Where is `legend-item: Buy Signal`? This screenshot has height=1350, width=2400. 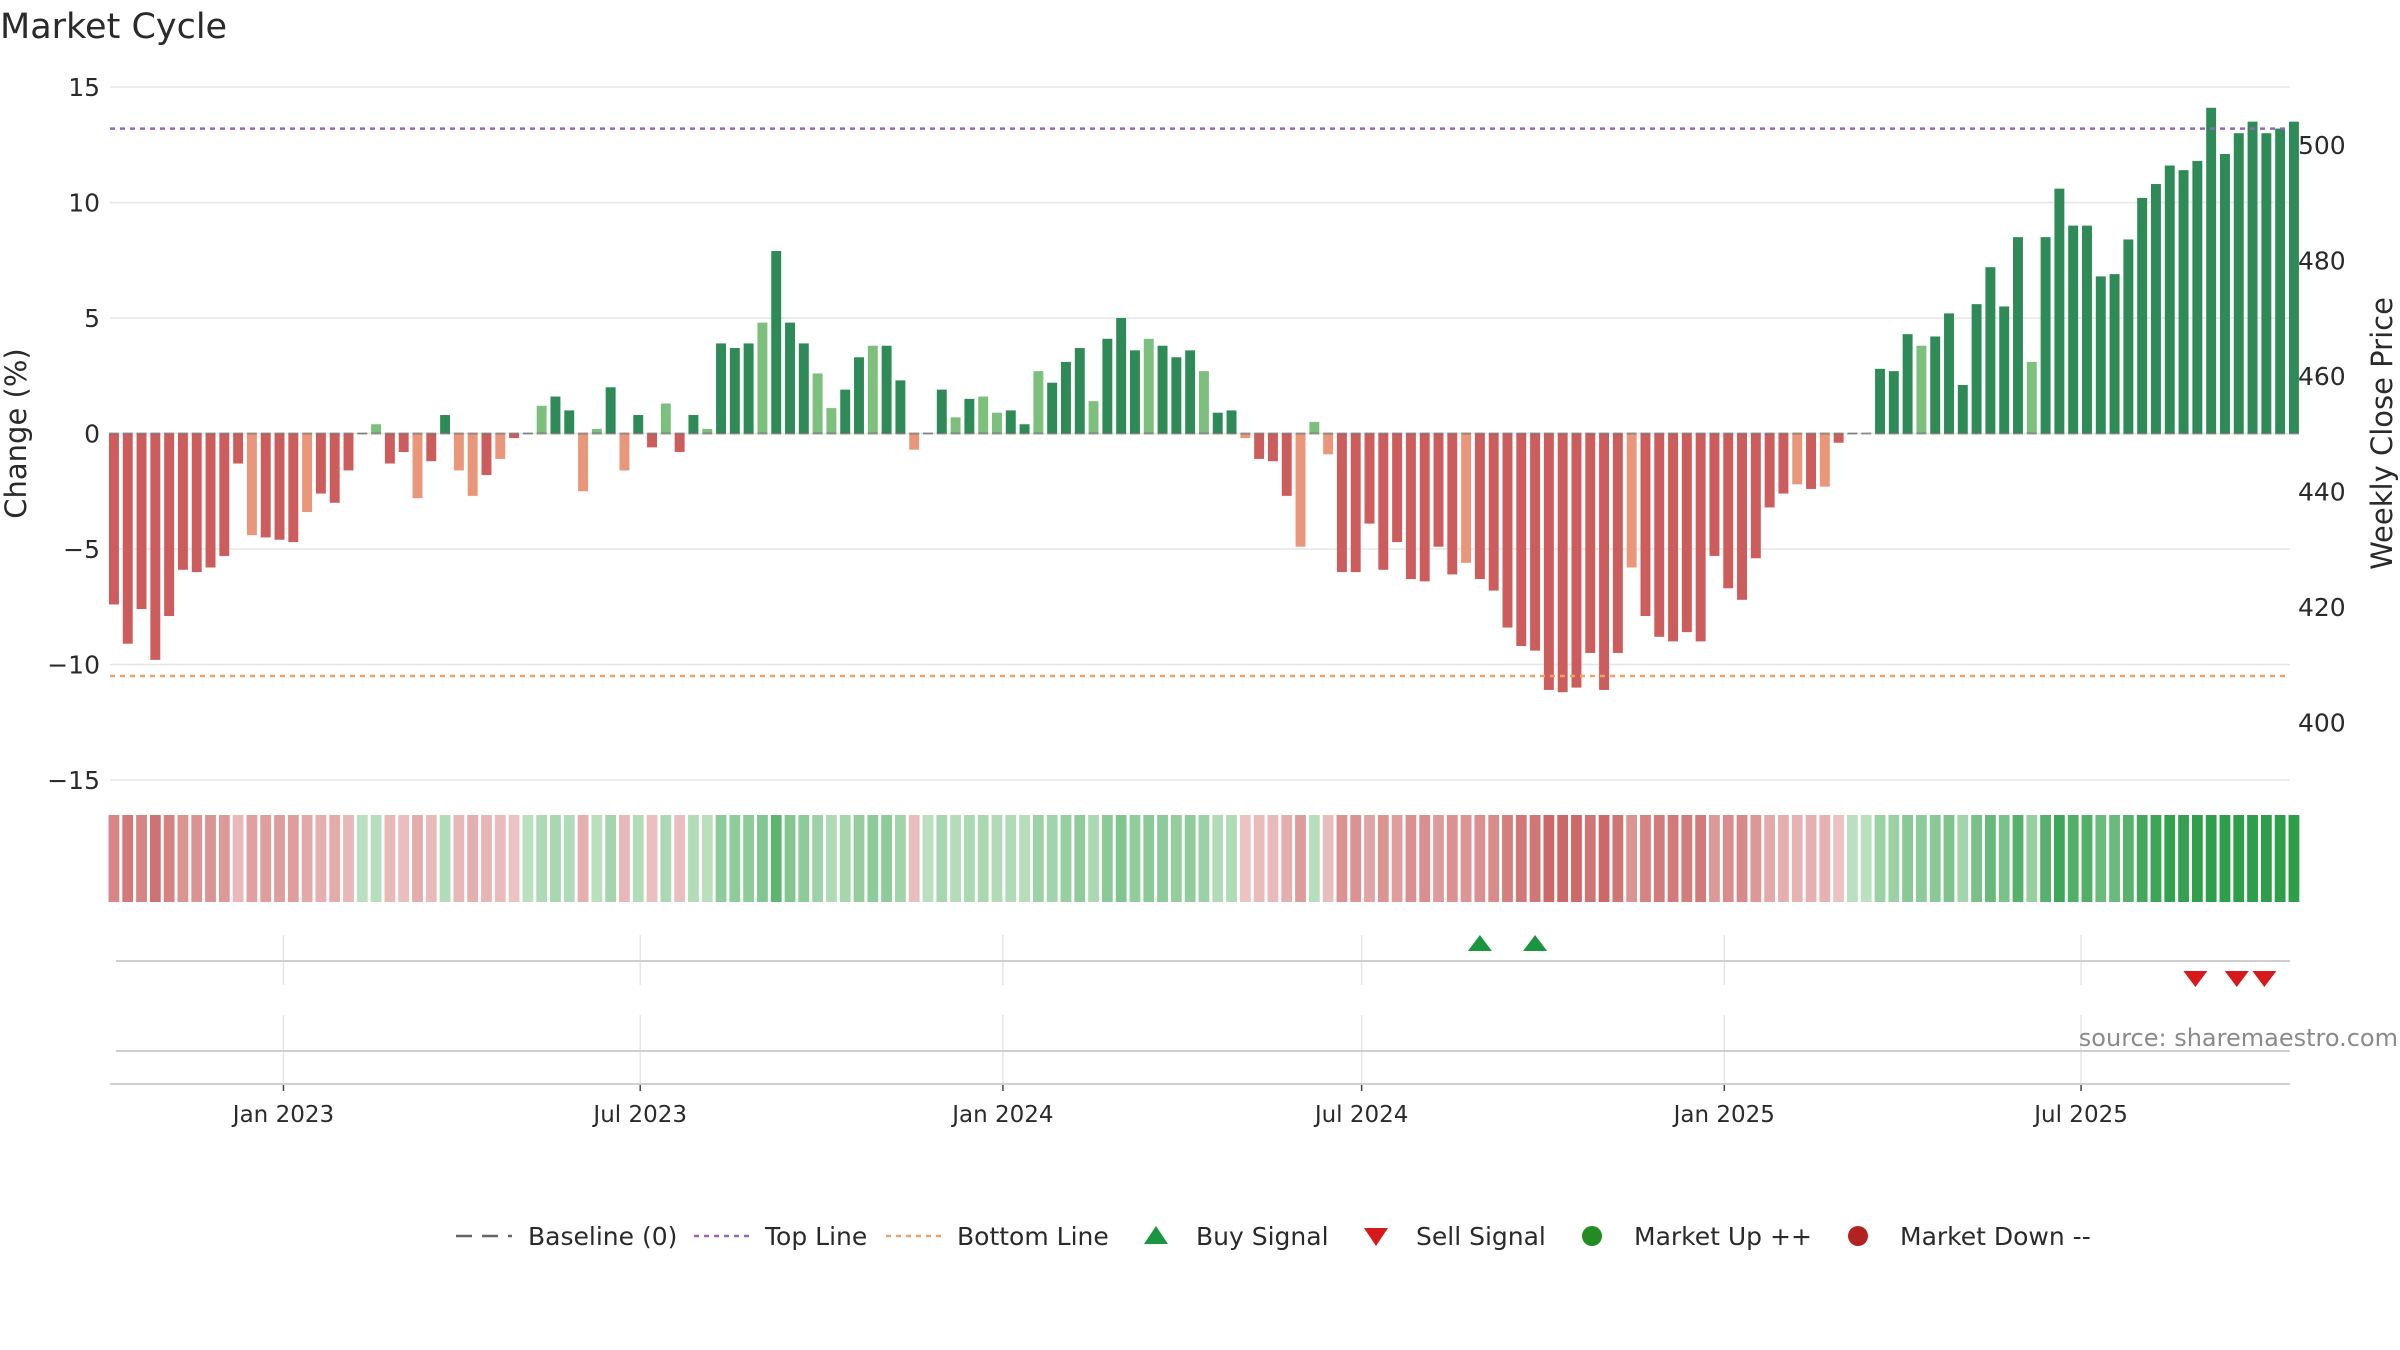 legend-item: Buy Signal is located at coordinates (1236, 1236).